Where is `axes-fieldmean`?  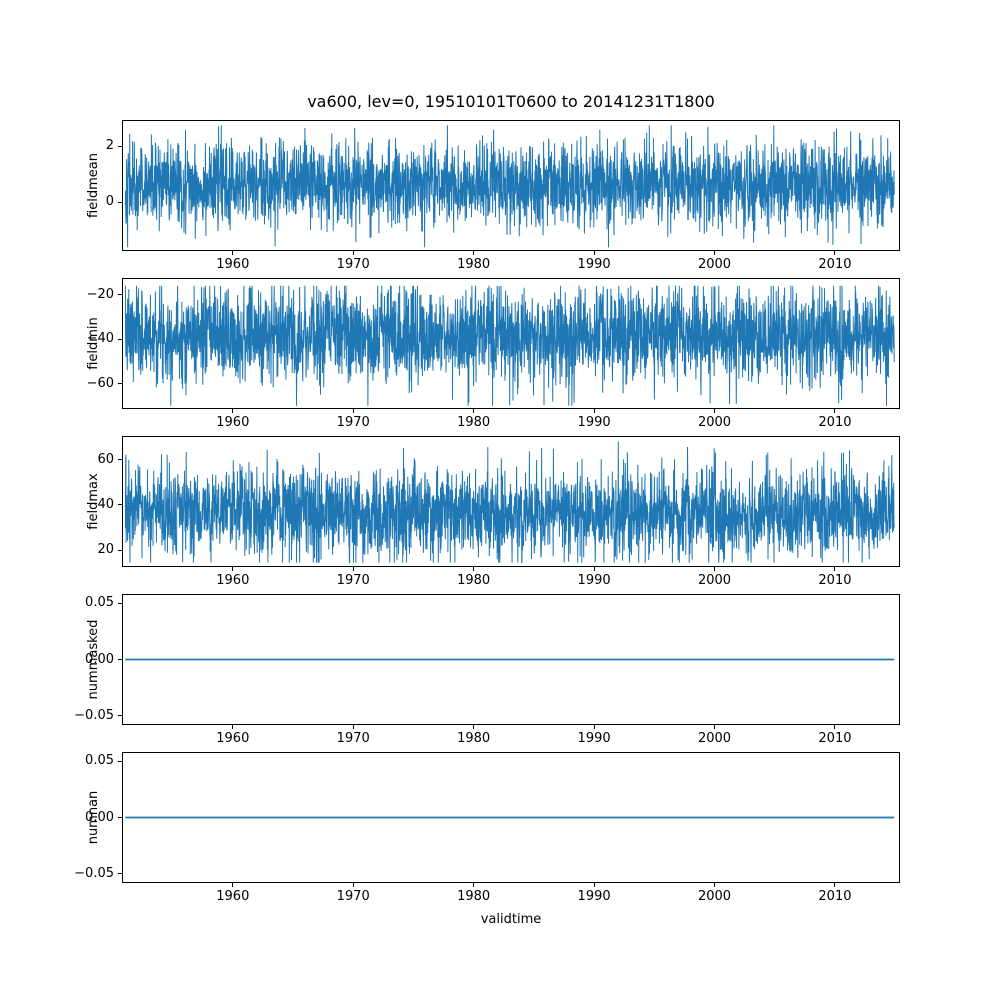
axes-fieldmean is located at coordinates (511, 185).